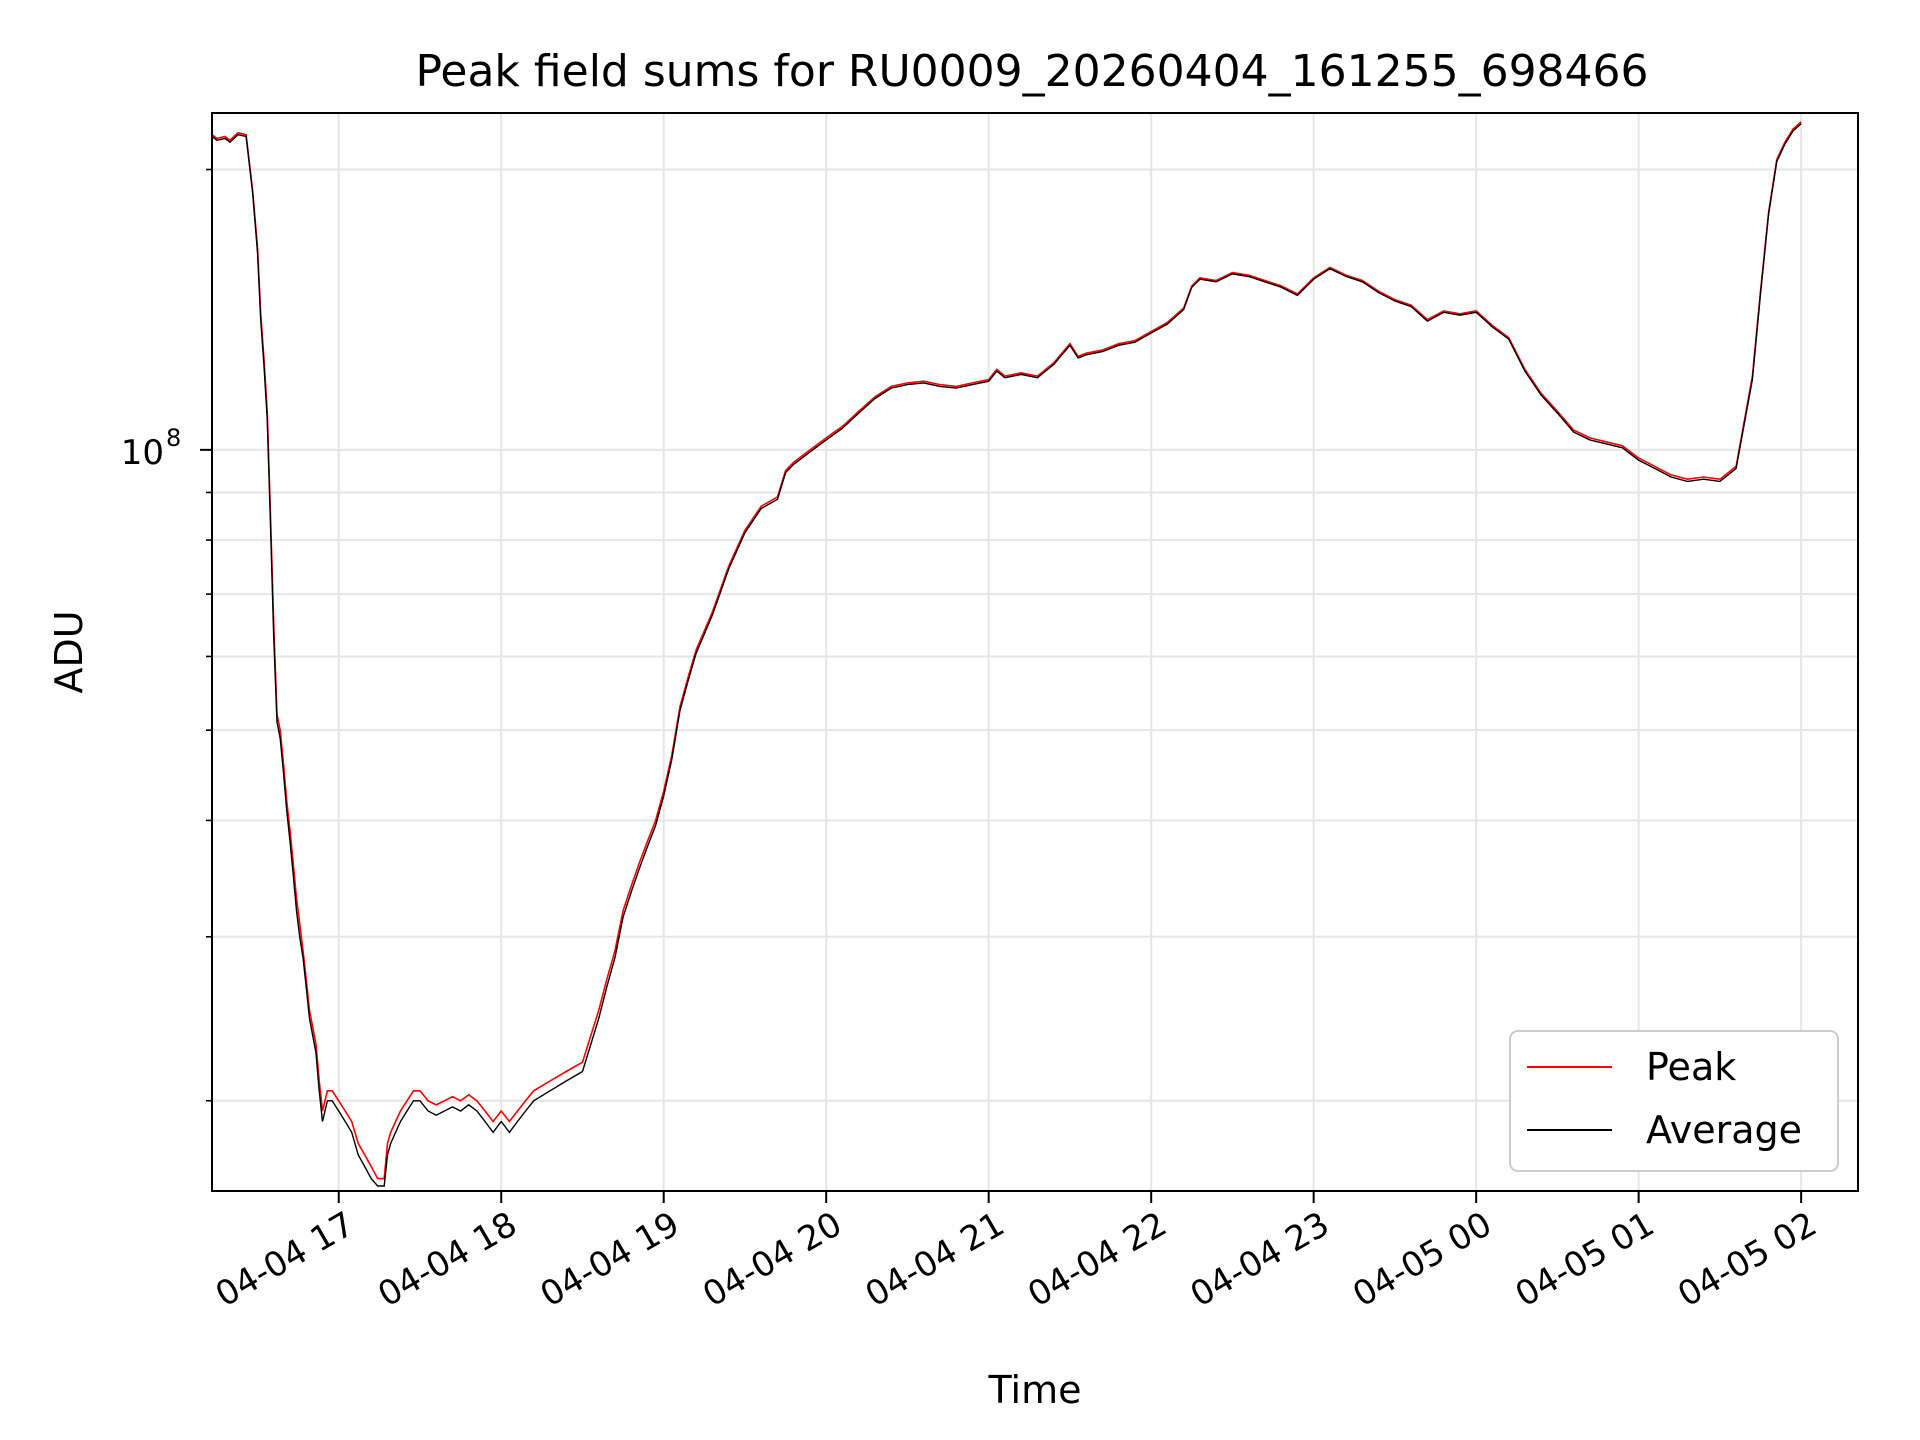 This screenshot has height=1440, width=1920. What do you see at coordinates (1691, 1067) in the screenshot?
I see `legend-peak-label: Peak` at bounding box center [1691, 1067].